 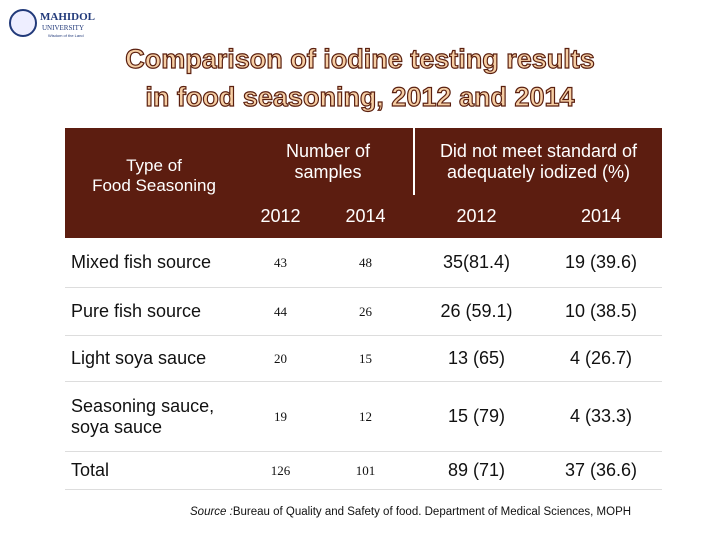 I want to click on header-text: adequately iodized (%), so click(x=538, y=171).